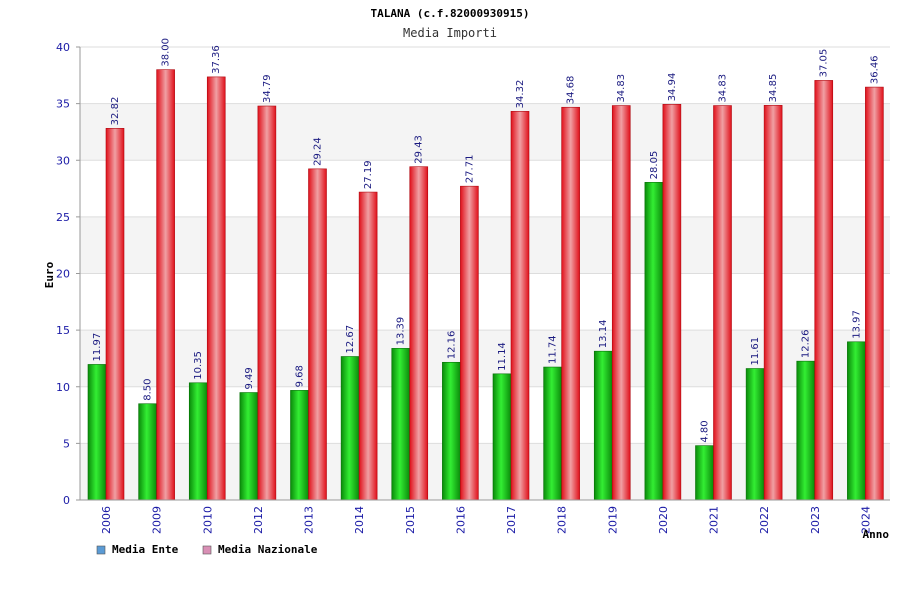  What do you see at coordinates (603, 334) in the screenshot?
I see `value-label: 13.14` at bounding box center [603, 334].